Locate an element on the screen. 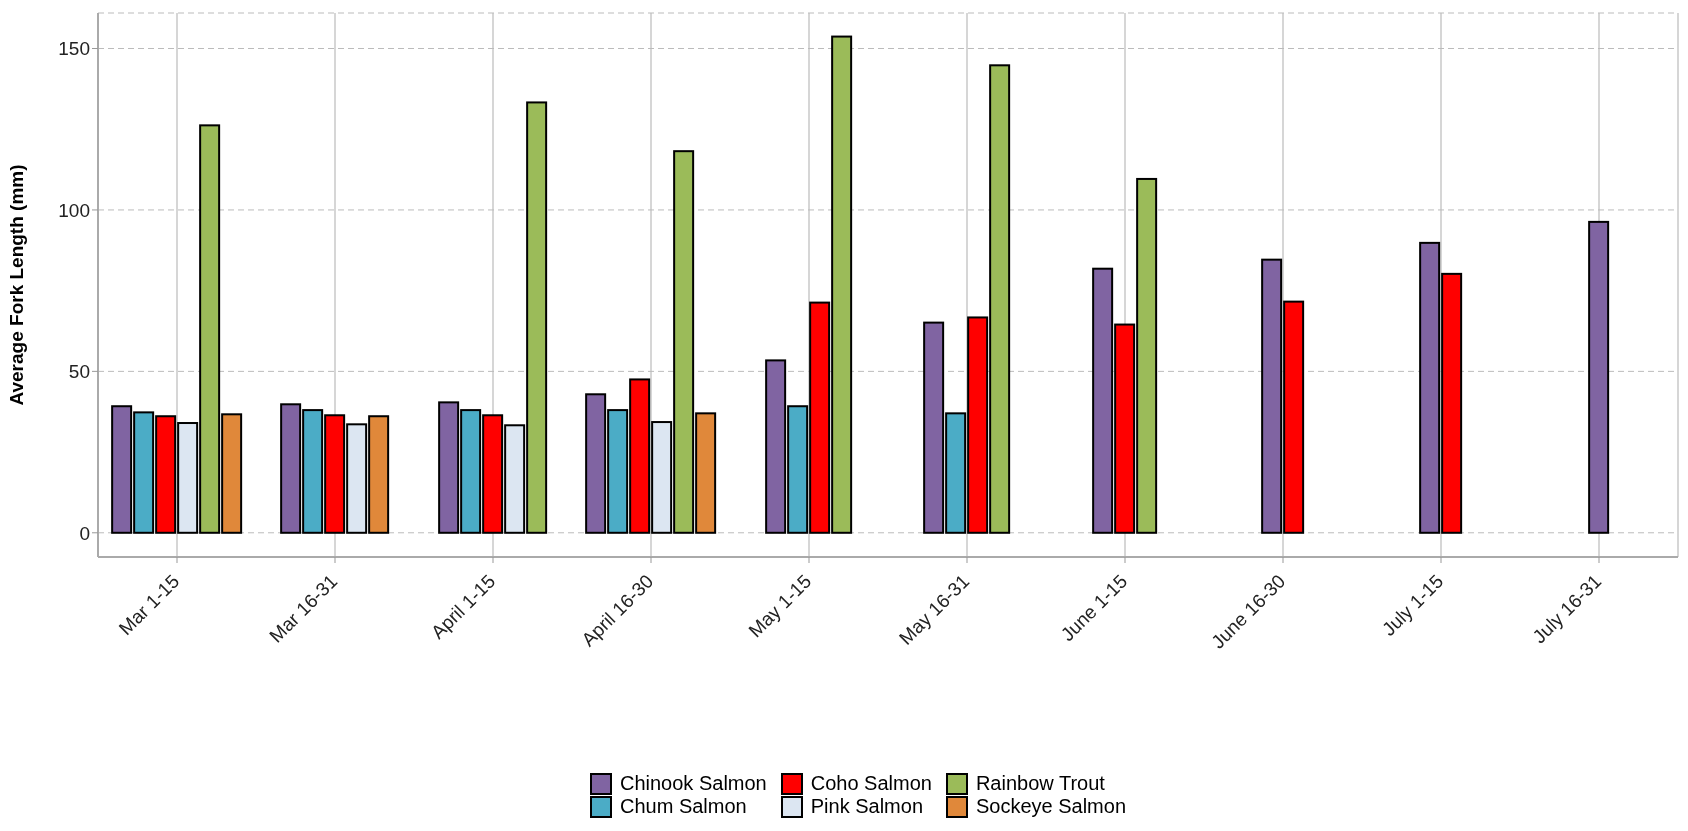 This screenshot has height=831, width=1688. legend-label: Sockeye Salmon is located at coordinates (1050, 806).